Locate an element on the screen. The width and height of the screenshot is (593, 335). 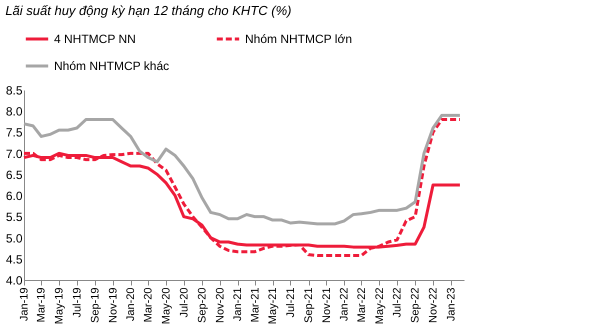
y-tick-label: 6.5 is located at coordinates (14, 175).